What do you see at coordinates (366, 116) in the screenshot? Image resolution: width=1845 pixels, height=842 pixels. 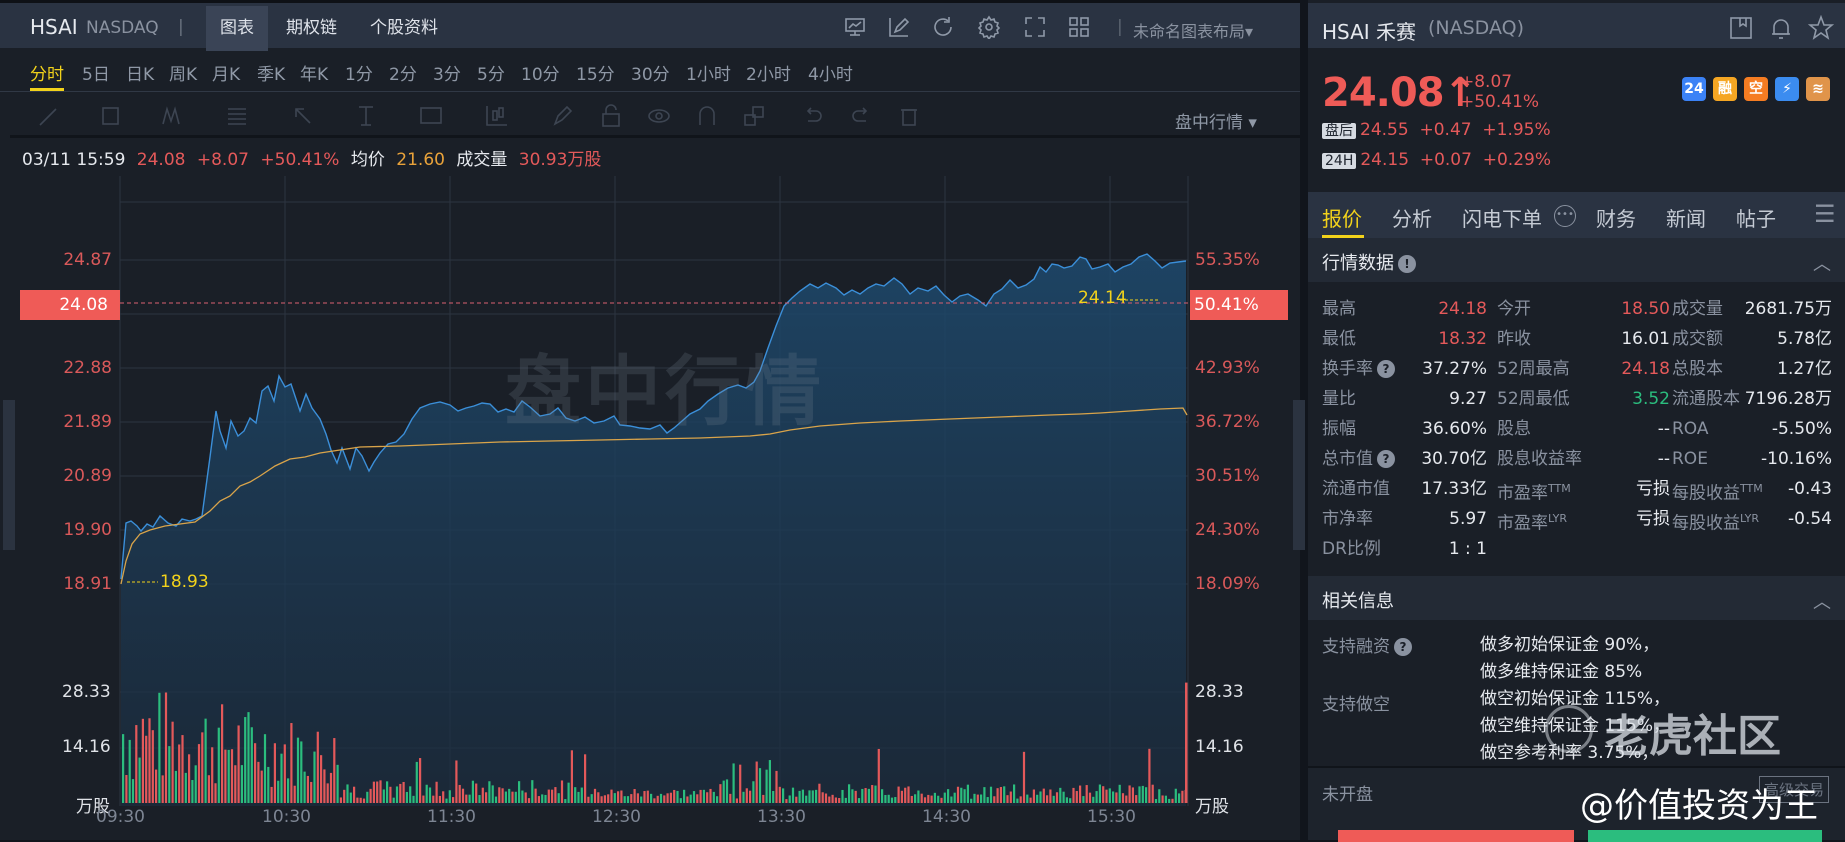 I see `price-range-icon` at bounding box center [366, 116].